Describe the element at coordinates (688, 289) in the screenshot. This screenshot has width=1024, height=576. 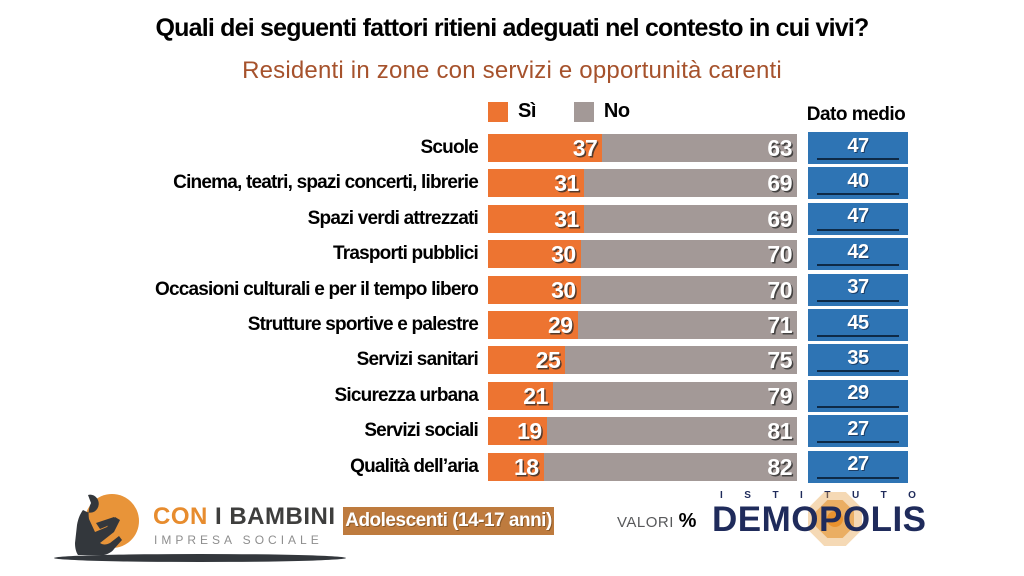
I see `bar-segment-no: 70` at that location.